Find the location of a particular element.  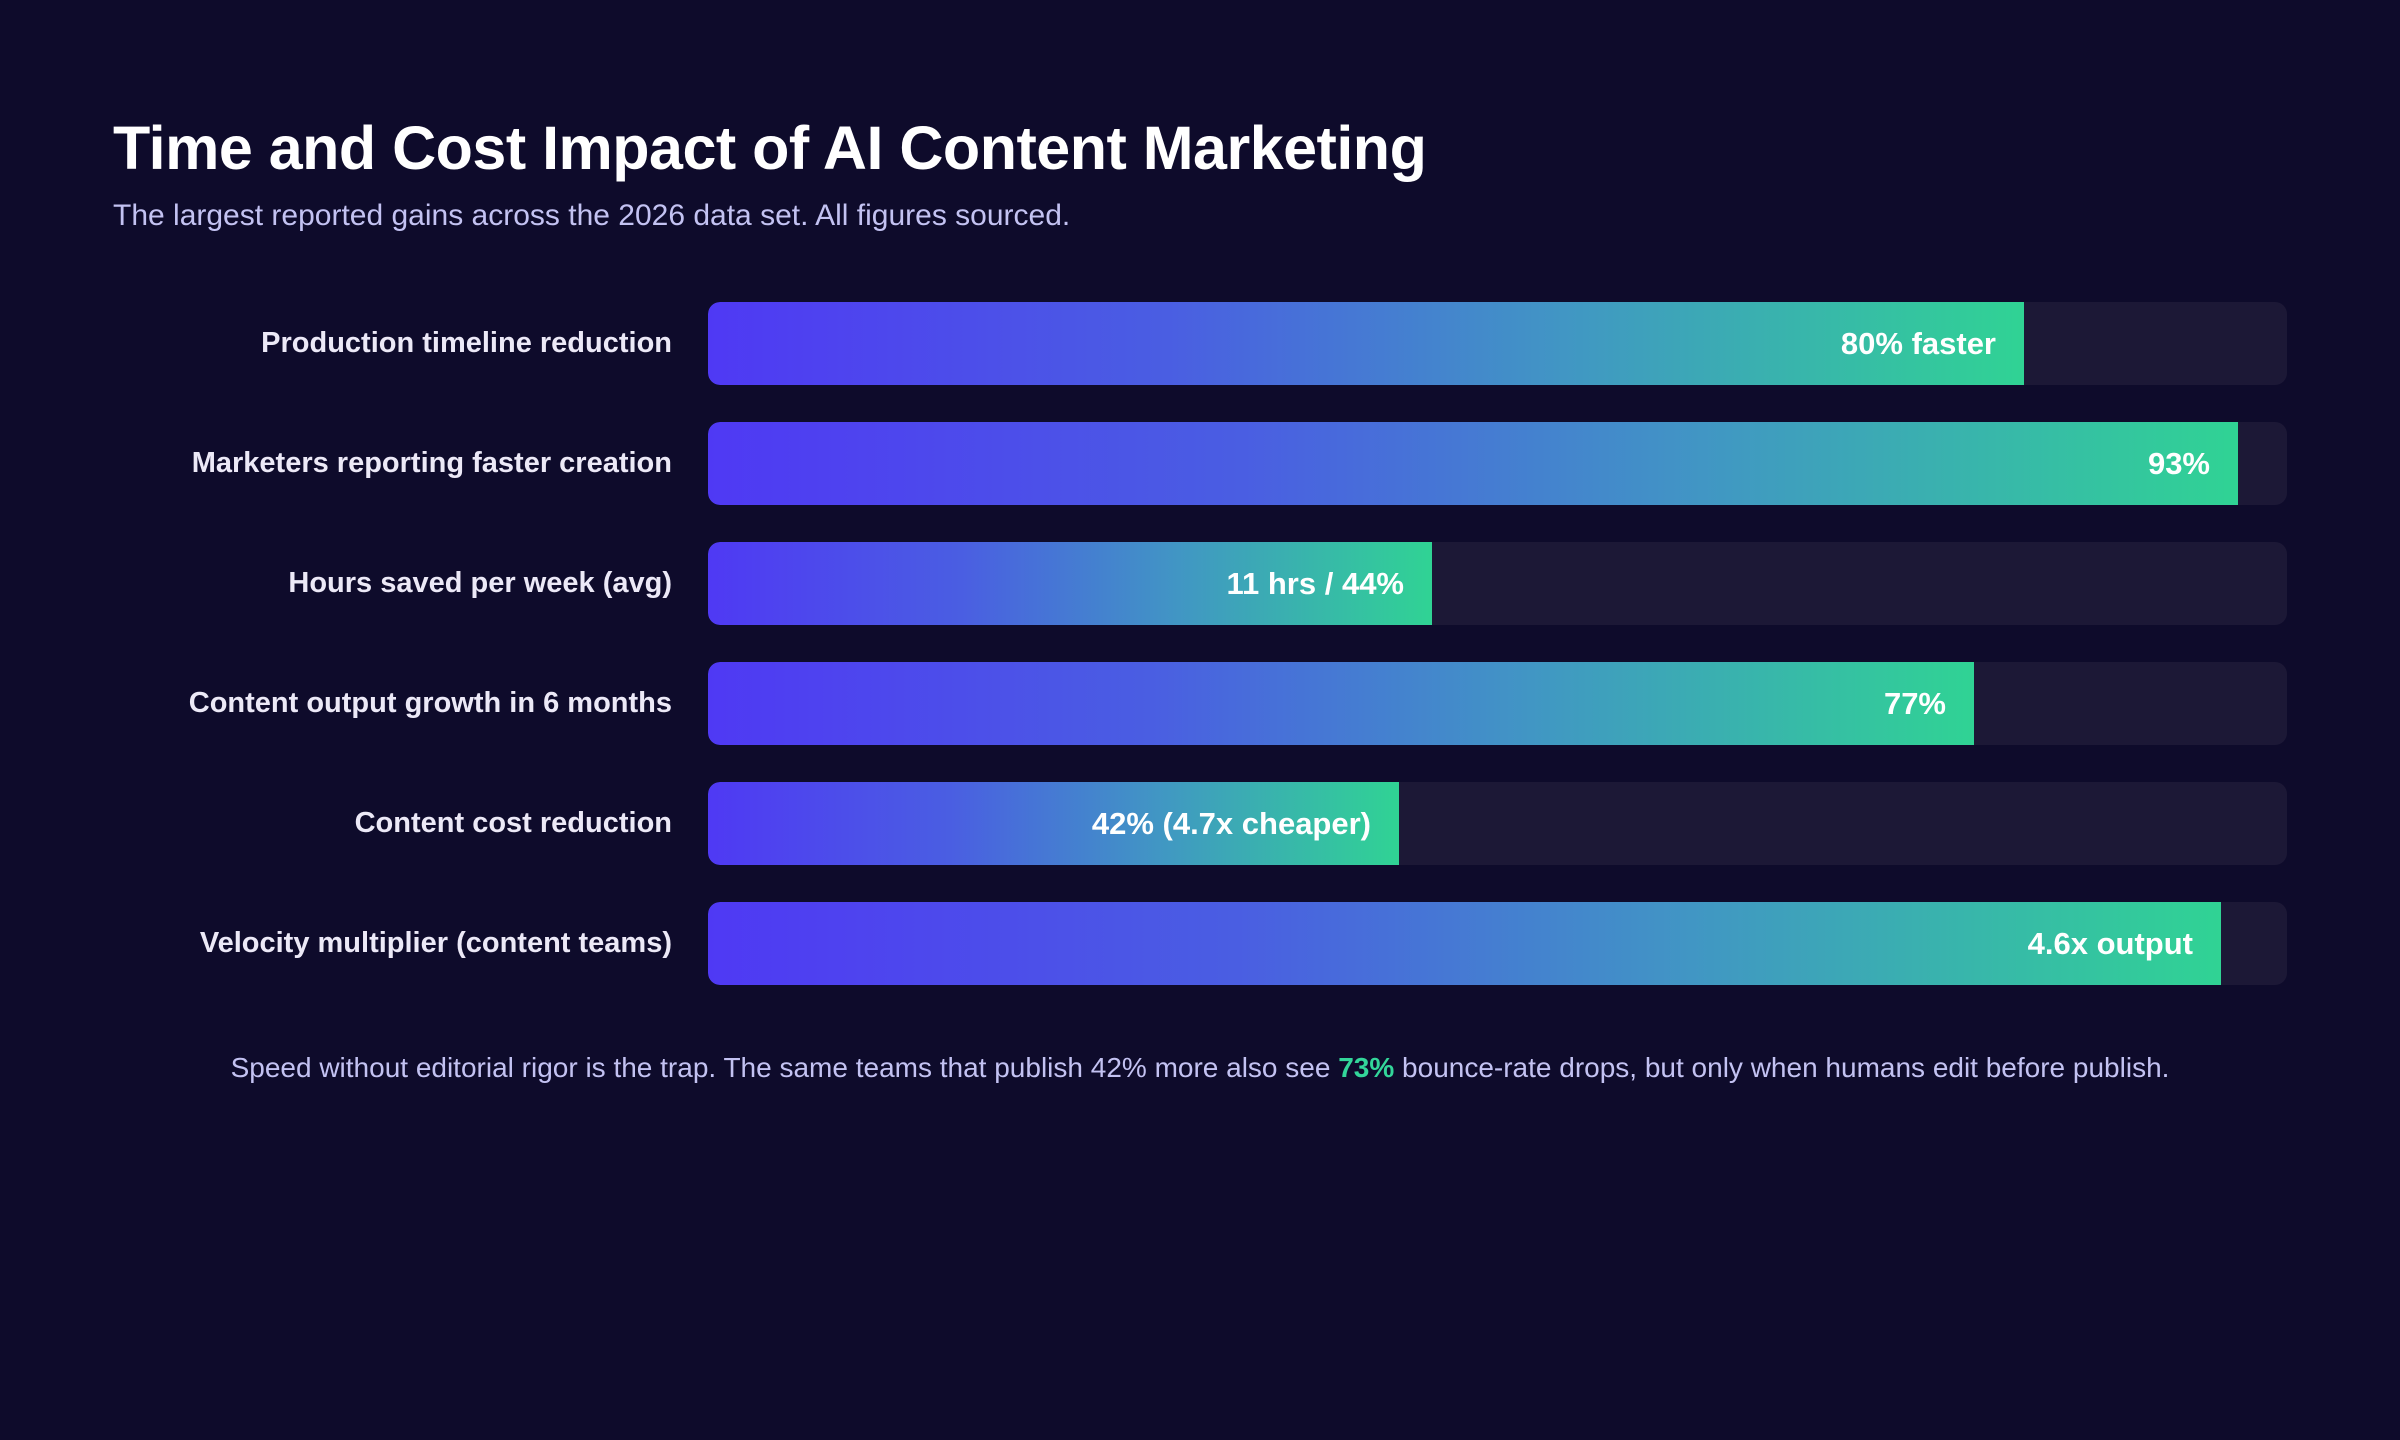

bar: 42% (4.7x cheaper) is located at coordinates (1053, 823).